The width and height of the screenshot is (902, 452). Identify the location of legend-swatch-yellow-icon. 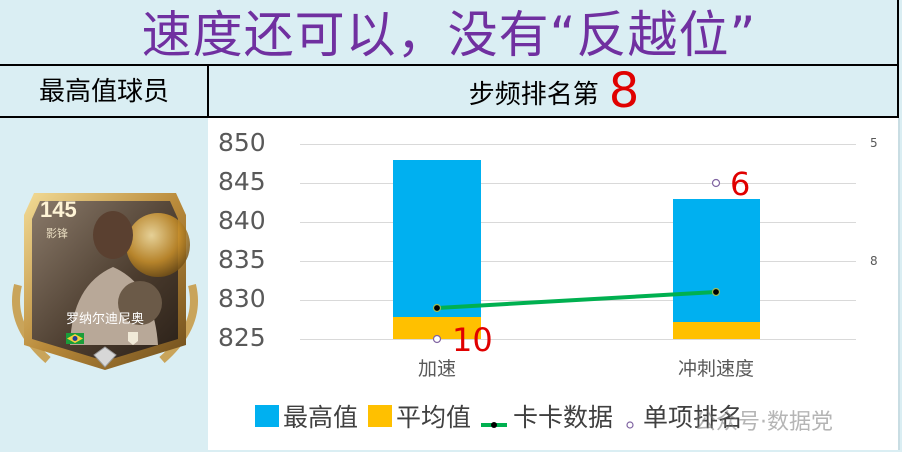
(380, 416).